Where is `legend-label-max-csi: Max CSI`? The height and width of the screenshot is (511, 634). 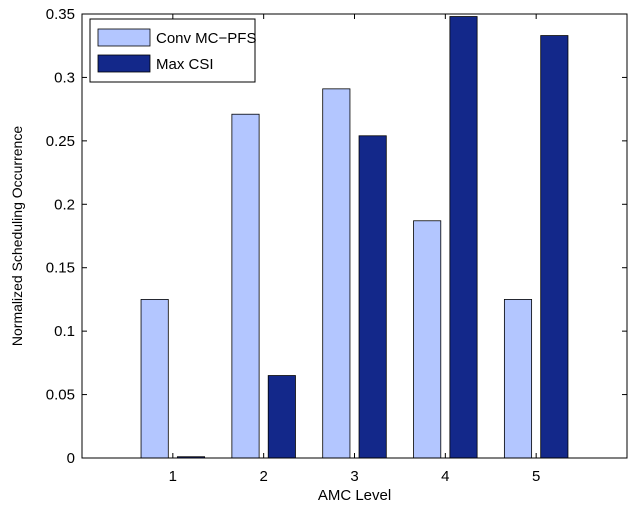 legend-label-max-csi: Max CSI is located at coordinates (185, 64).